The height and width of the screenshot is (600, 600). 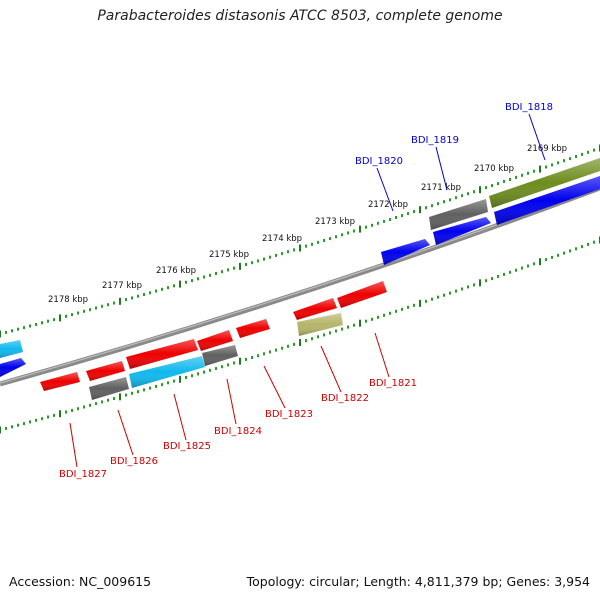 I want to click on gene-feature-edge-blue, so click(x=13, y=367).